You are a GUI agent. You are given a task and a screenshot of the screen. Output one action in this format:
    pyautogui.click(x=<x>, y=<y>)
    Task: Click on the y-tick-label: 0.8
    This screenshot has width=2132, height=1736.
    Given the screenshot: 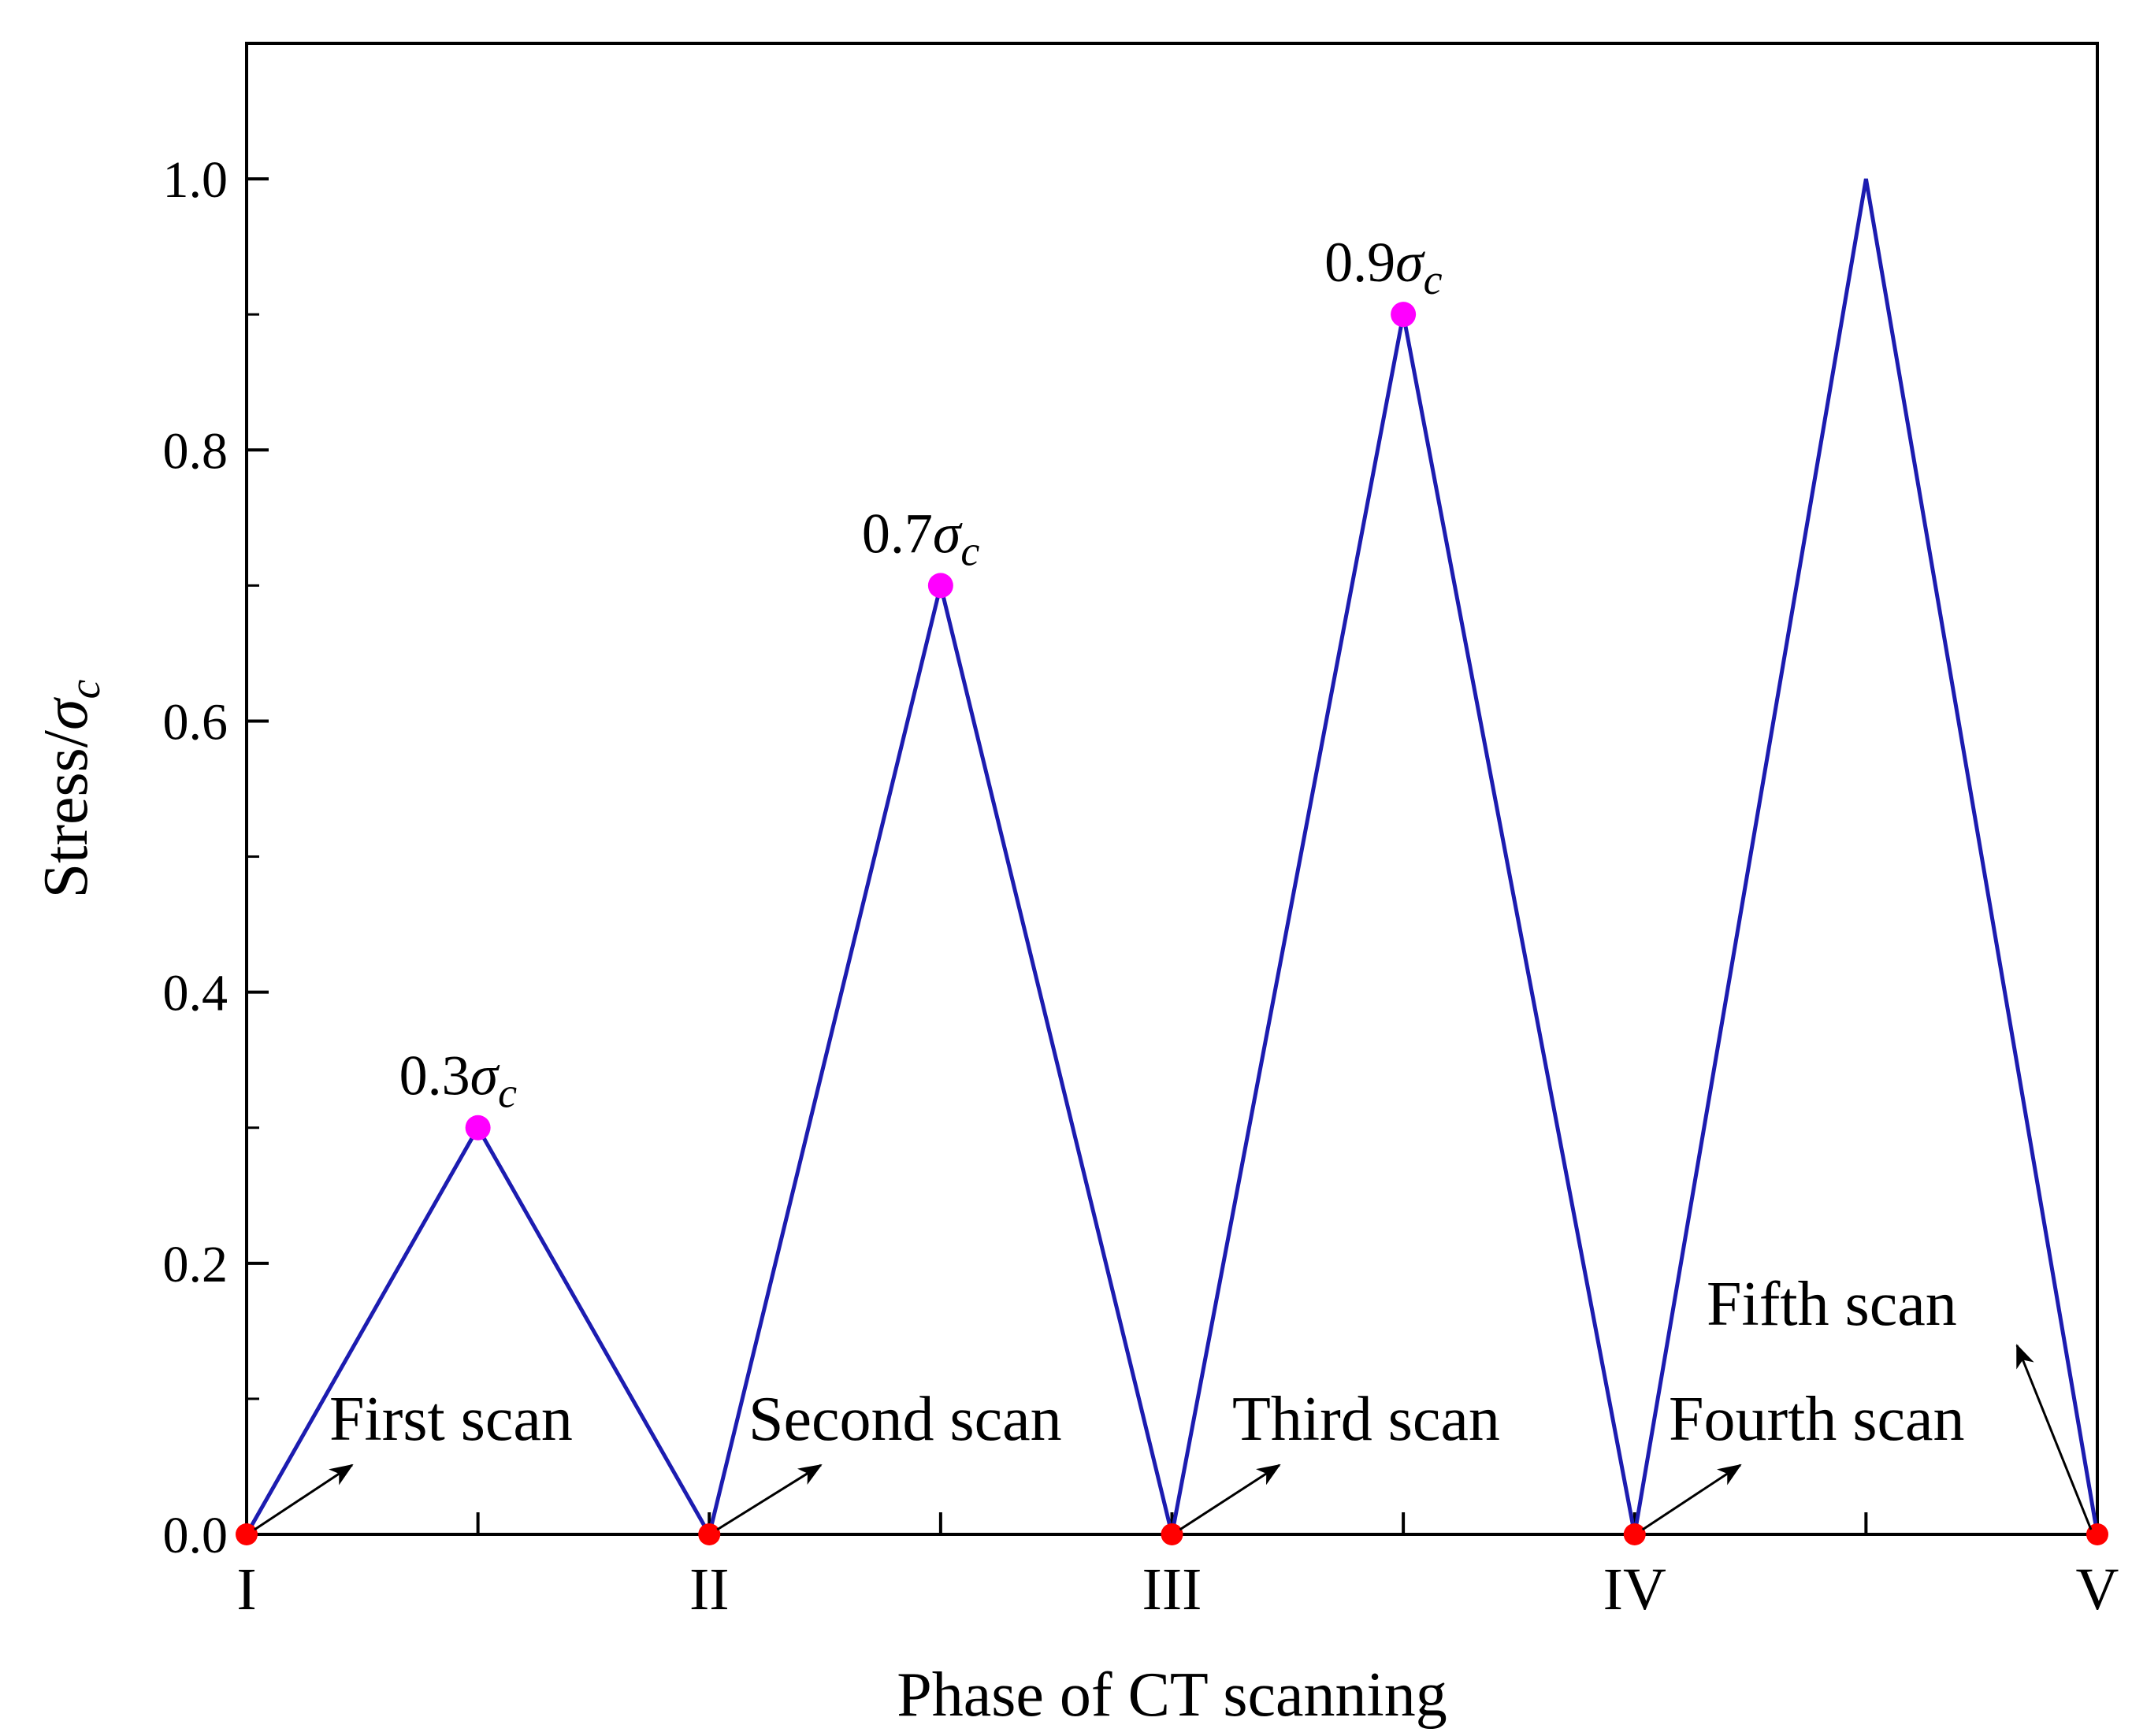 What is the action you would take?
    pyautogui.click(x=195, y=451)
    